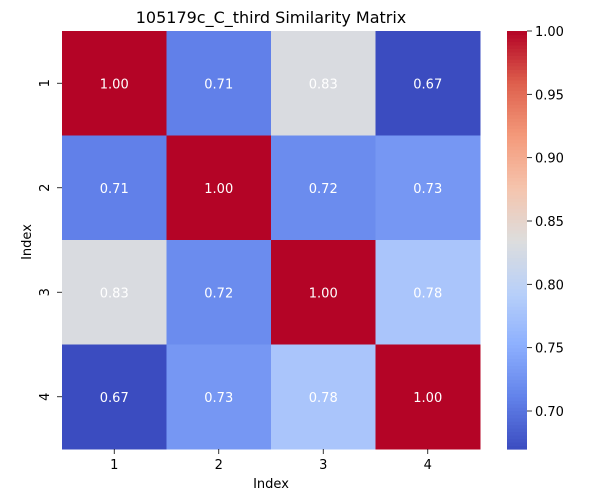  Describe the element at coordinates (50, 240) in the screenshot. I see `y-axis-ticks: 1 2 3 4` at that location.